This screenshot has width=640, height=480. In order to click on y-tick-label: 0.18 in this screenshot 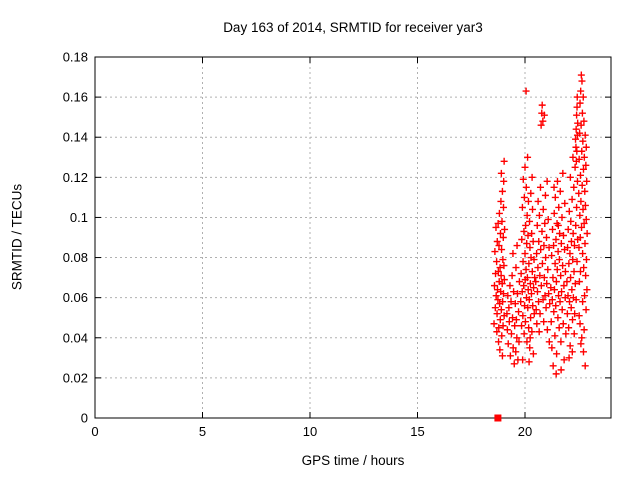, I will do `click(75, 57)`.